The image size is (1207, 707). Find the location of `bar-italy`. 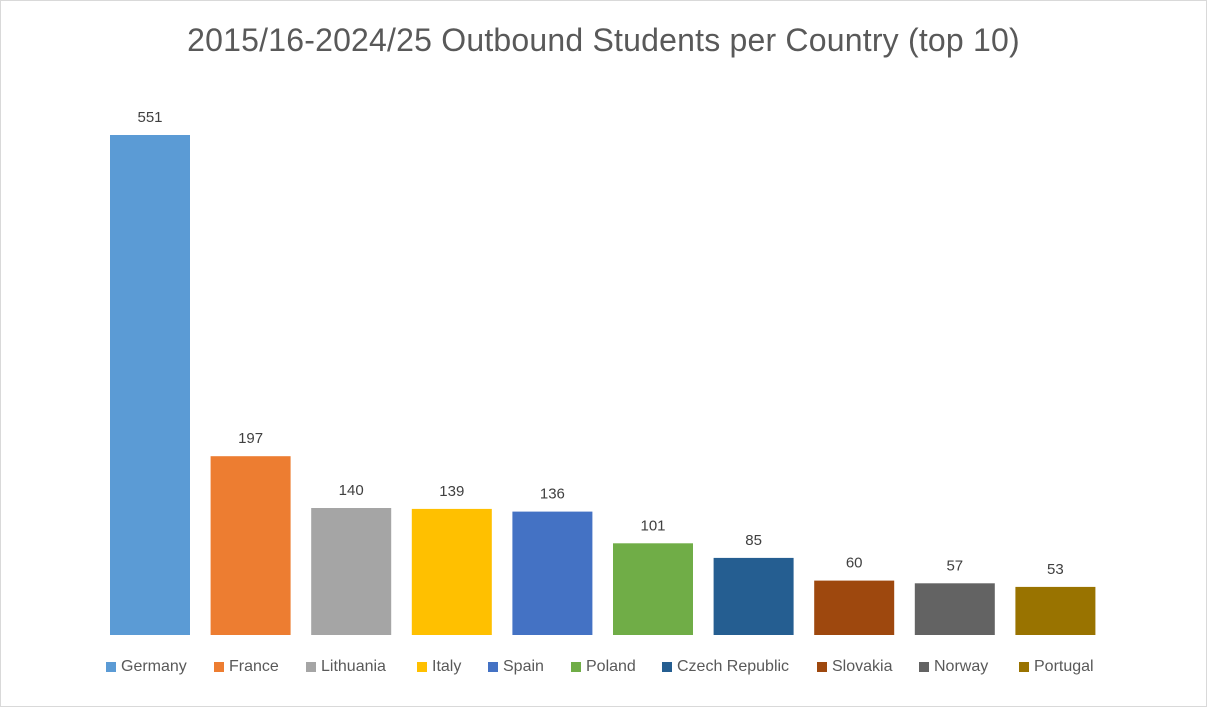

bar-italy is located at coordinates (451, 571).